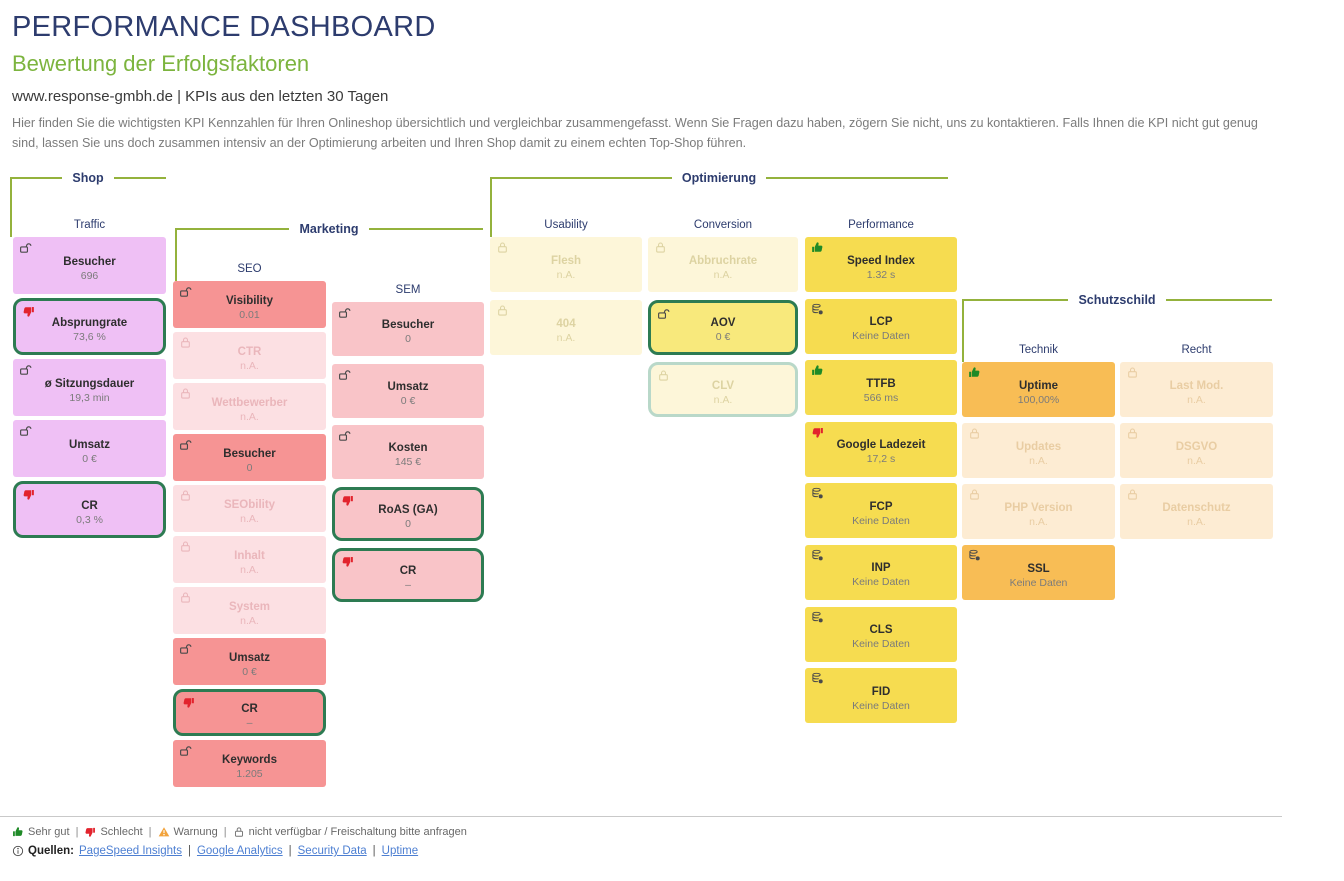 This screenshot has width=1344, height=881. Describe the element at coordinates (329, 229) in the screenshot. I see `group-label: Marketing` at that location.